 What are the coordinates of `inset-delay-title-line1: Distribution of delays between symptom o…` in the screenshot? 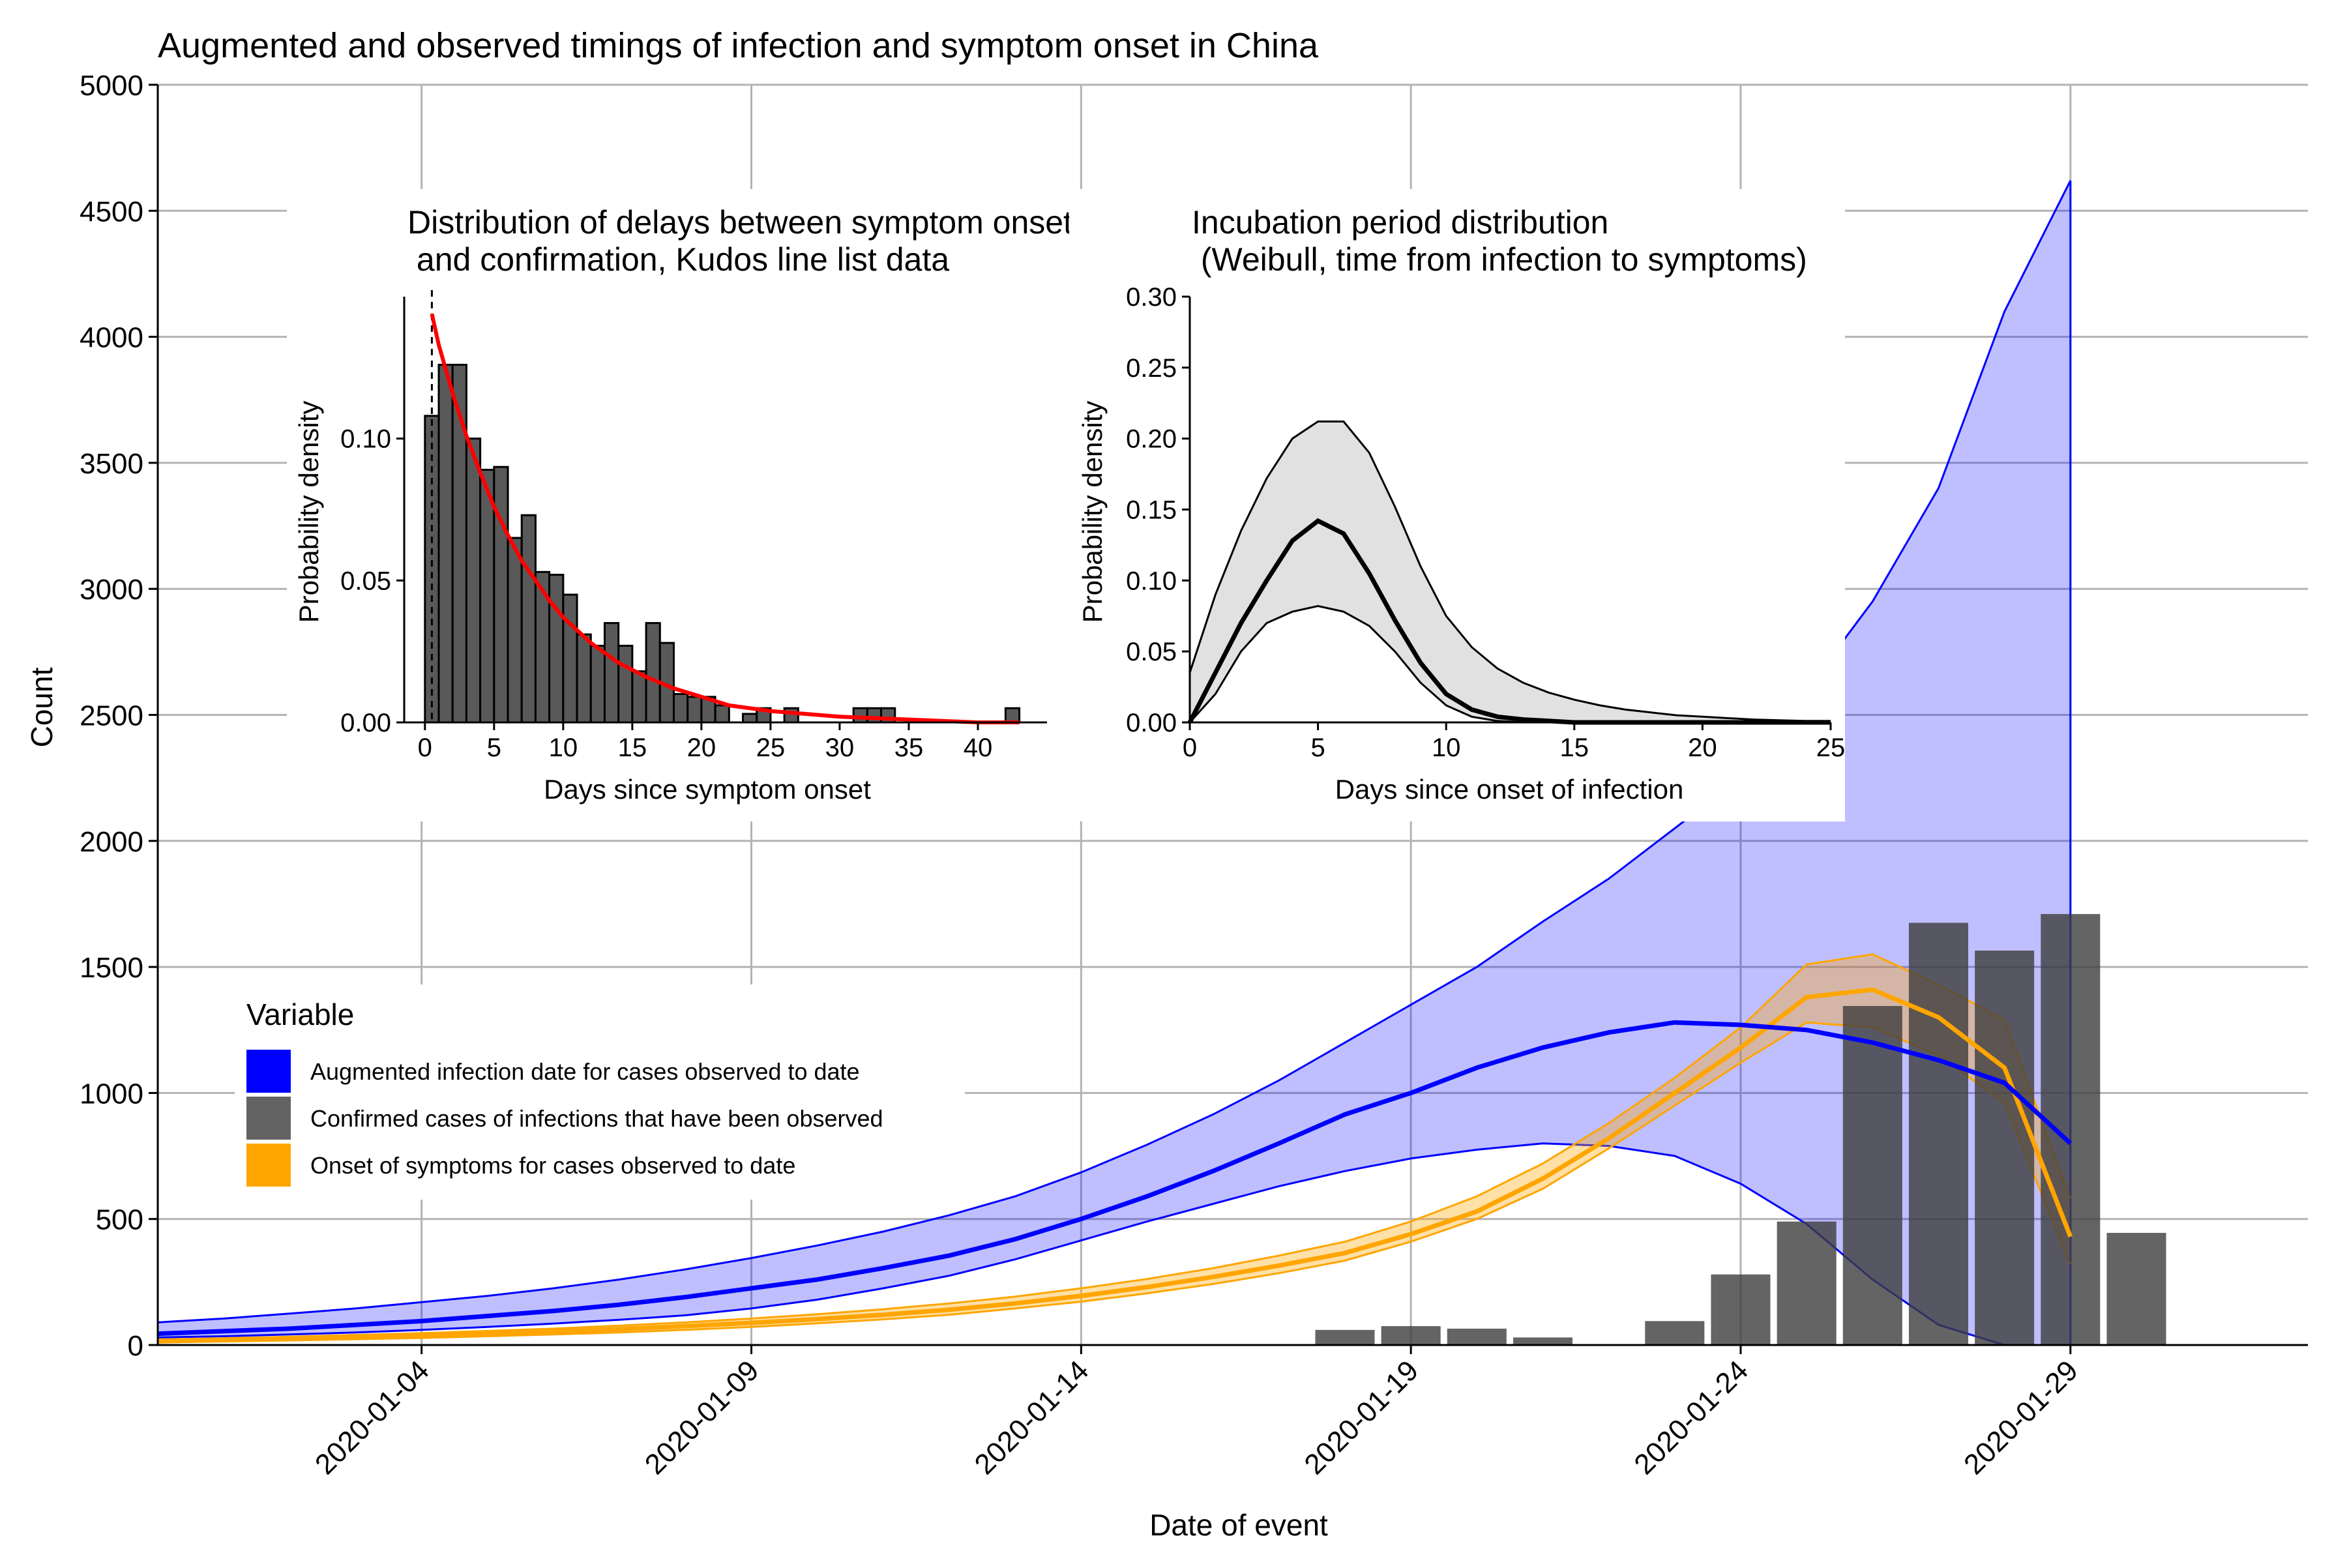 It's located at (739, 222).